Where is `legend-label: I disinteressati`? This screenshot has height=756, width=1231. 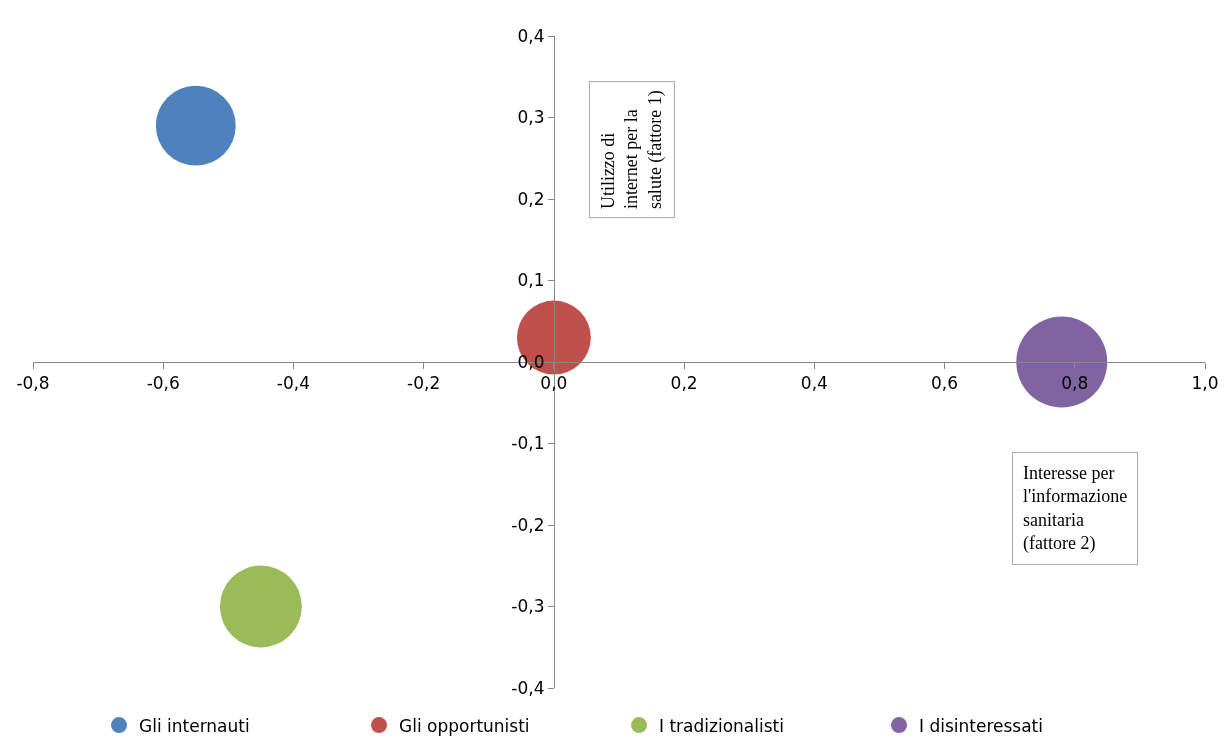
legend-label: I disinteressati is located at coordinates (981, 725).